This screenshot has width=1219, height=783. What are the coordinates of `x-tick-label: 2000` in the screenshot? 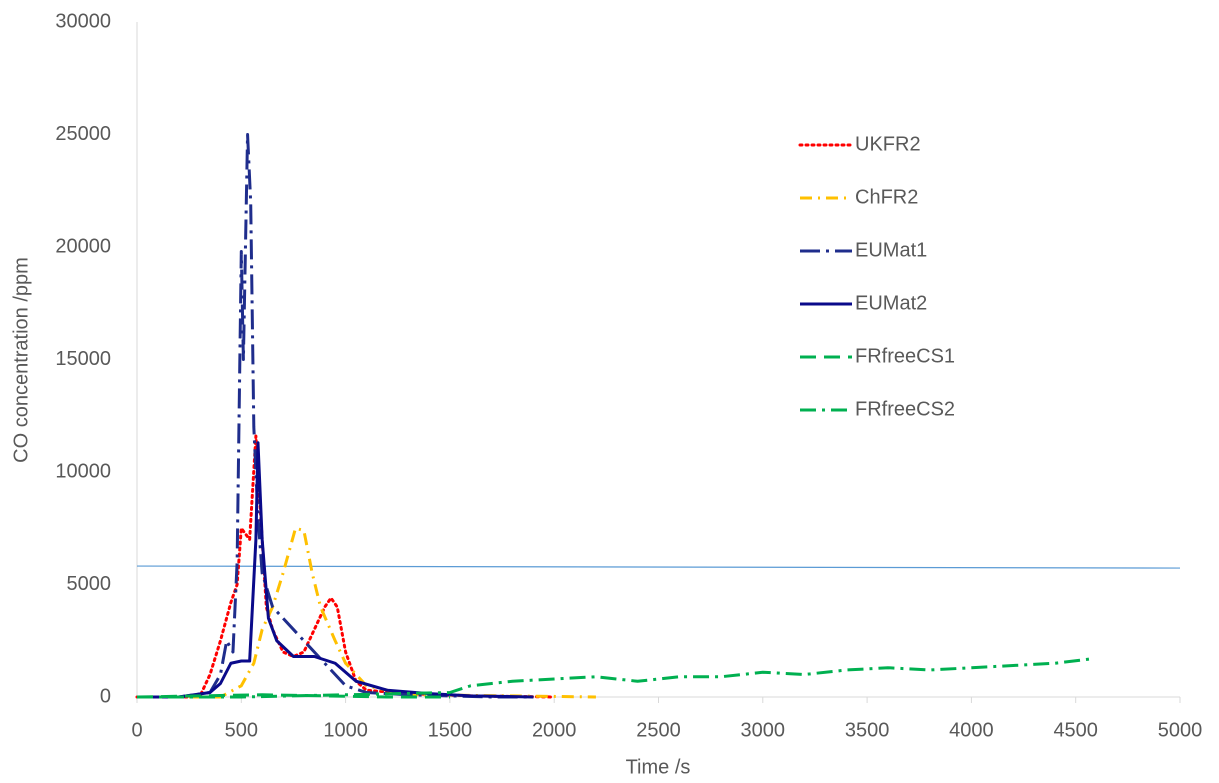 It's located at (554, 730).